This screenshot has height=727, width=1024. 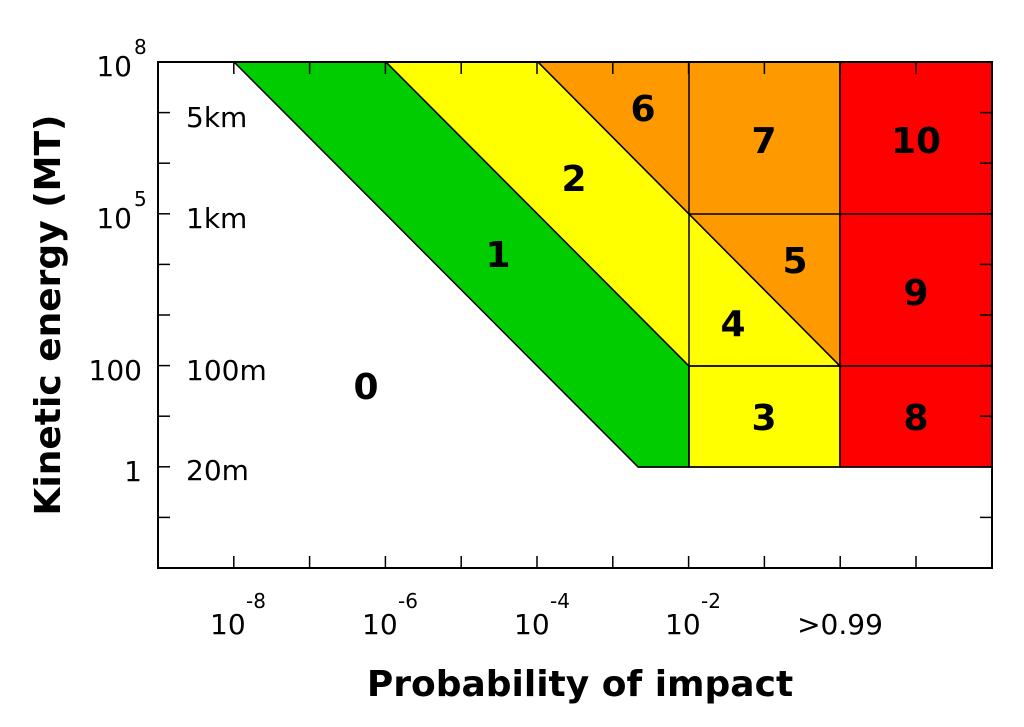 What do you see at coordinates (560, 601) in the screenshot?
I see `x-tick-exp: -4` at bounding box center [560, 601].